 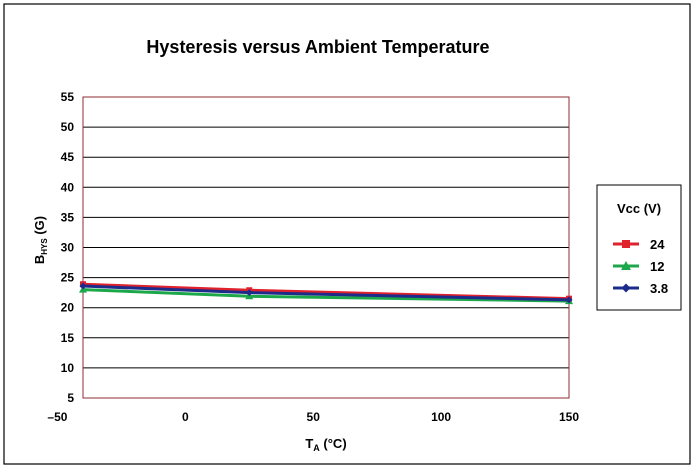 I want to click on y-tick-label: 5, so click(x=70, y=398).